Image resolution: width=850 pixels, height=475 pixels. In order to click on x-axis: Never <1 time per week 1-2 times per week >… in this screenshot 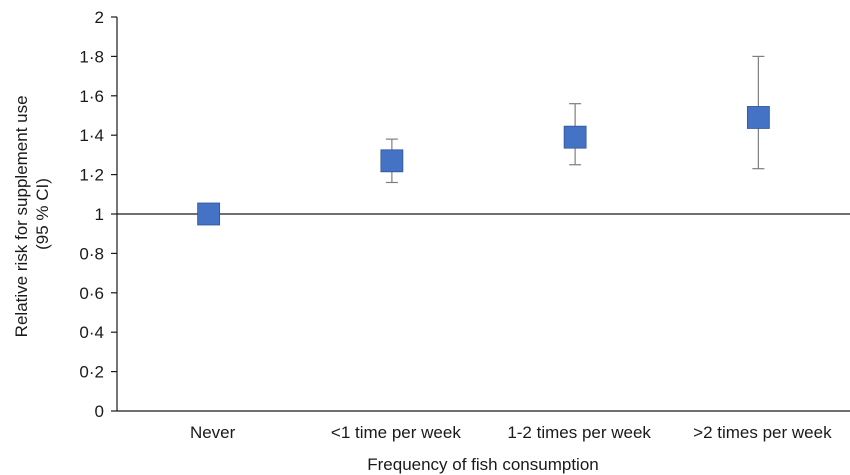, I will do `click(483, 426)`.